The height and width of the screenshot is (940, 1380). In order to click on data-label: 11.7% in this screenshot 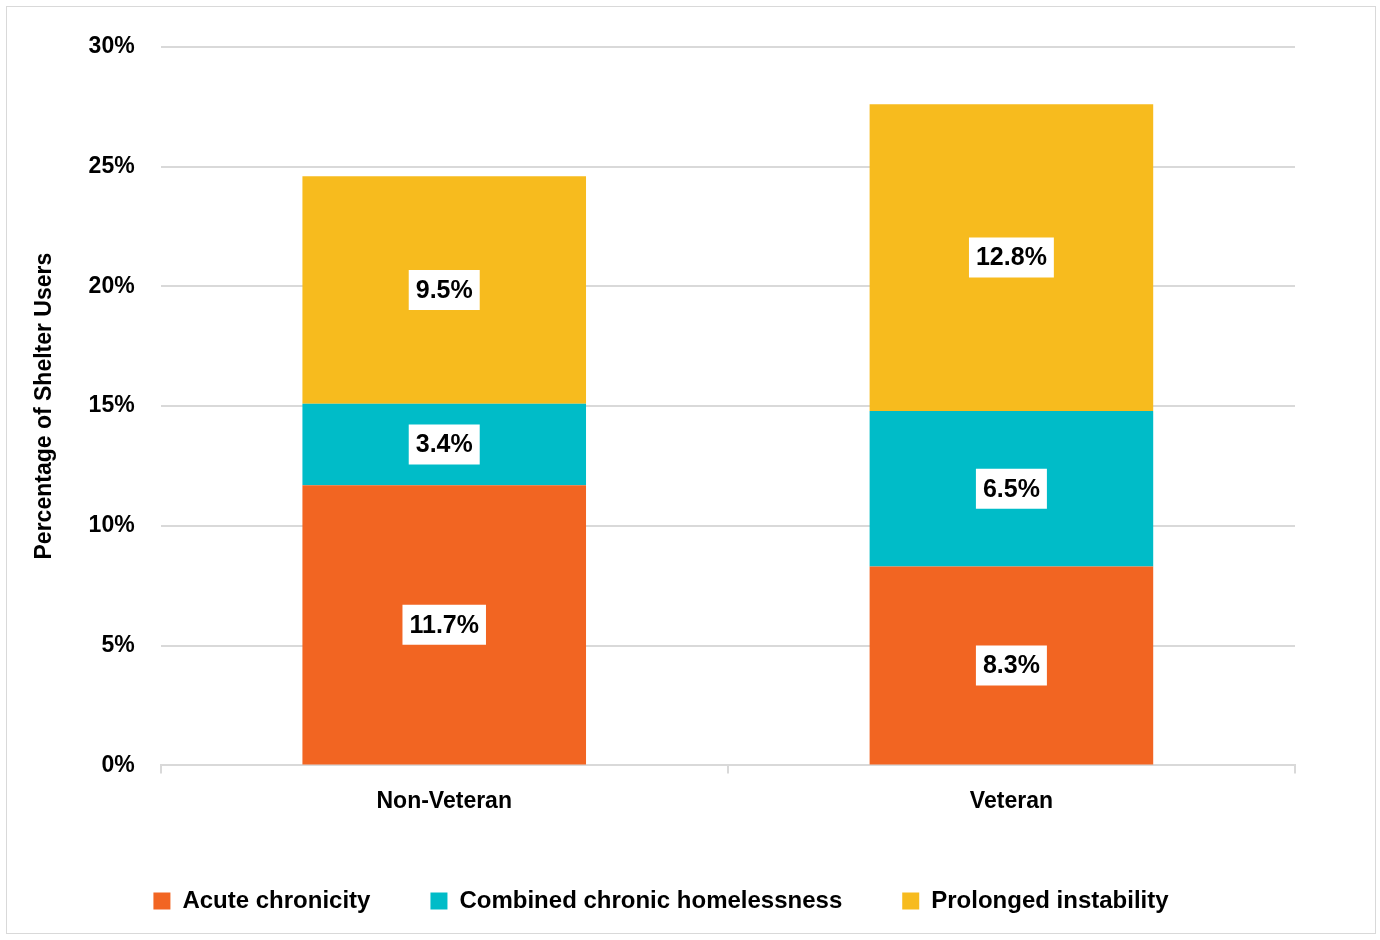, I will do `click(444, 623)`.